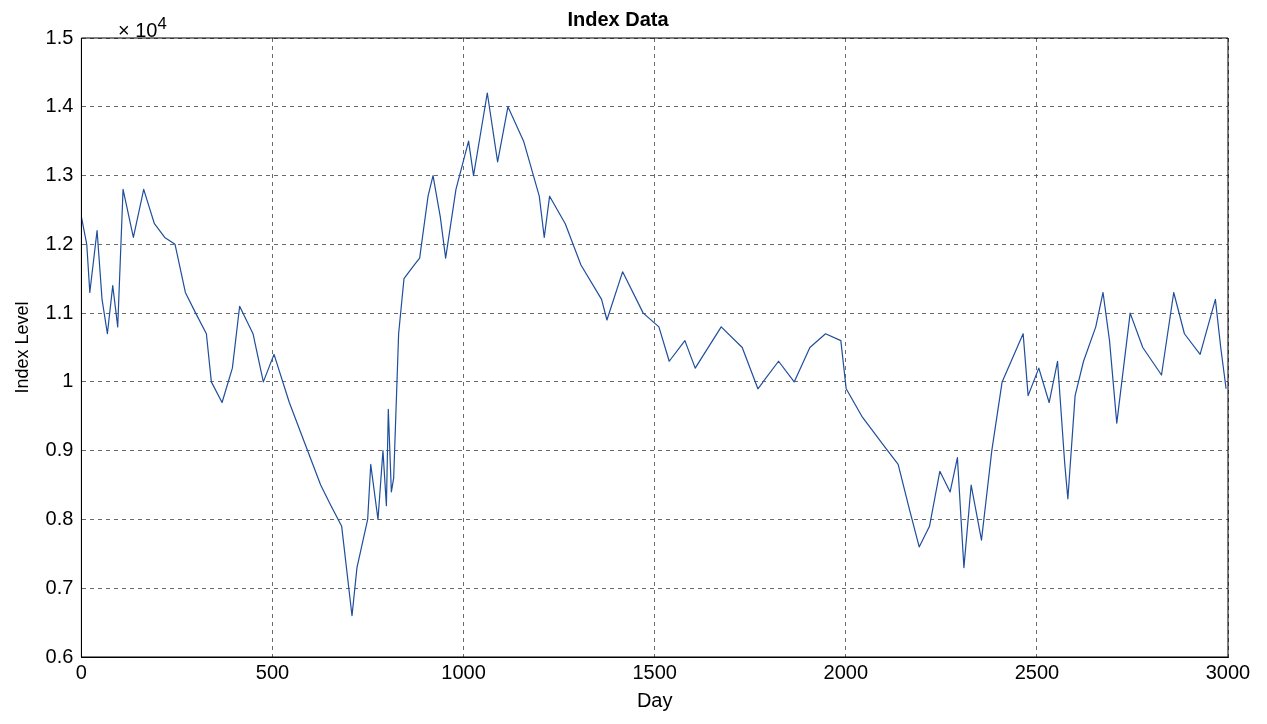  What do you see at coordinates (846, 671) in the screenshot?
I see `x-tick-label: 2000` at bounding box center [846, 671].